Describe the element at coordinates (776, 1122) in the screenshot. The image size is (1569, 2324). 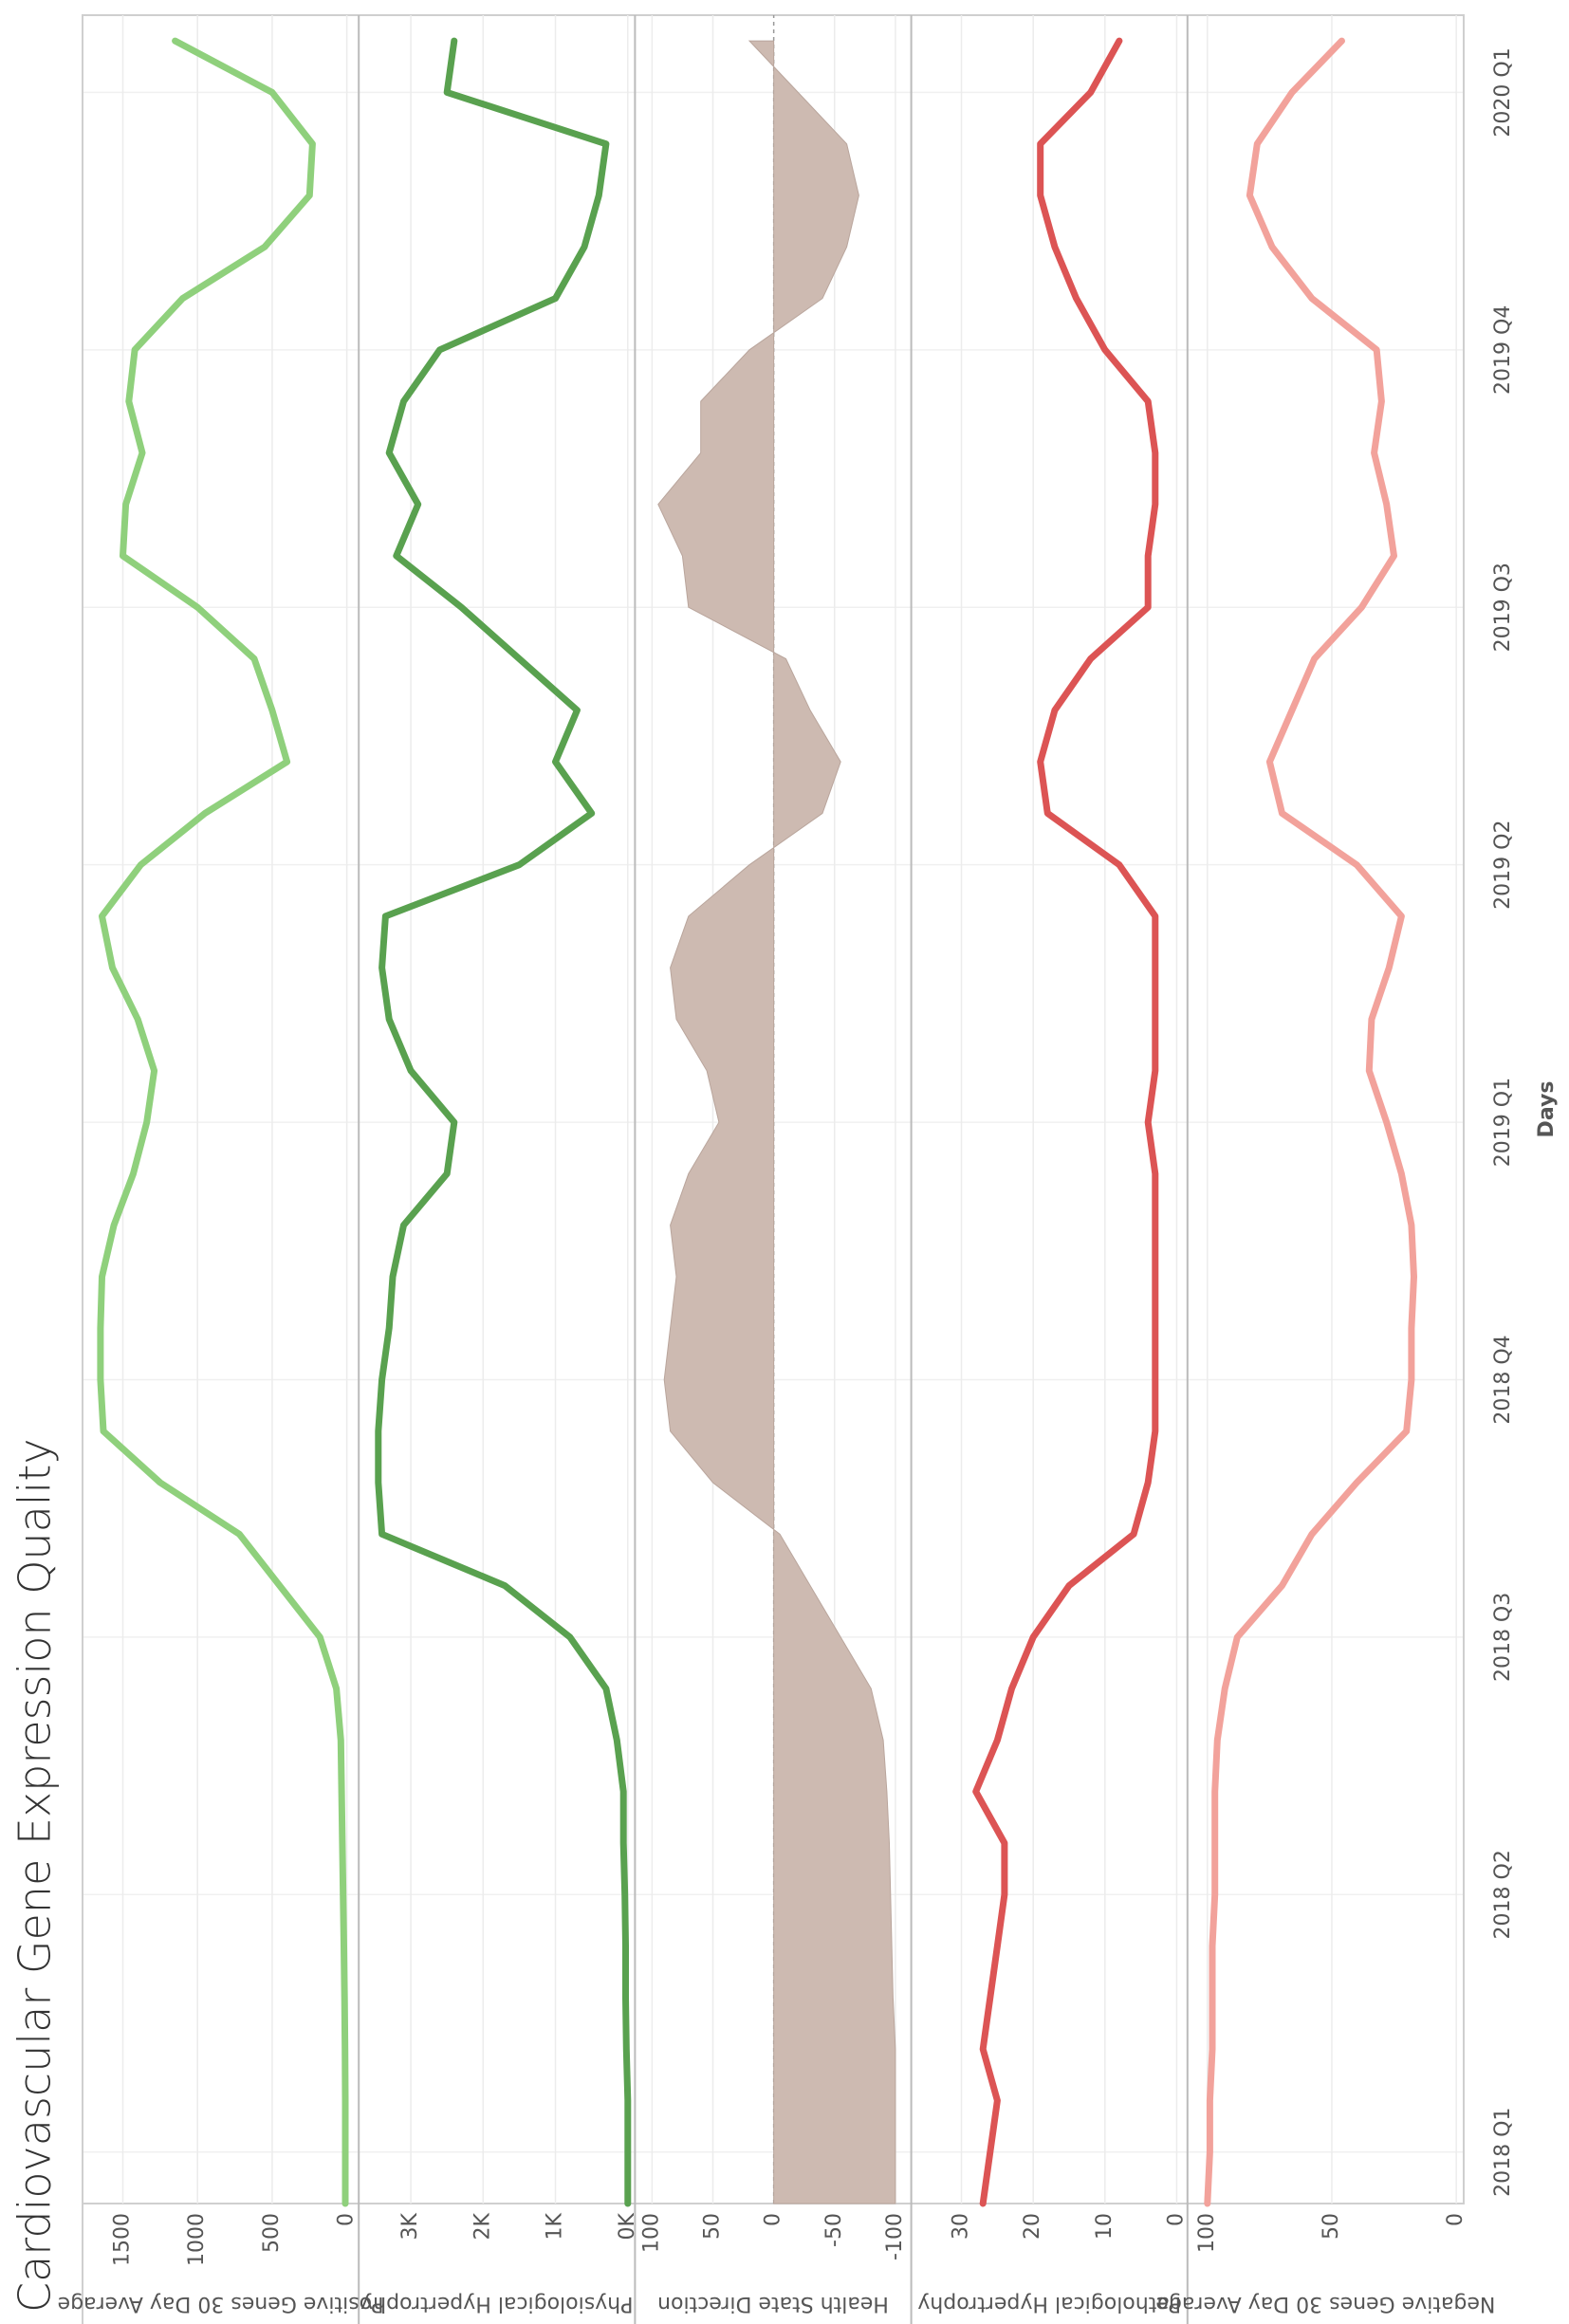
I see `series-area` at that location.